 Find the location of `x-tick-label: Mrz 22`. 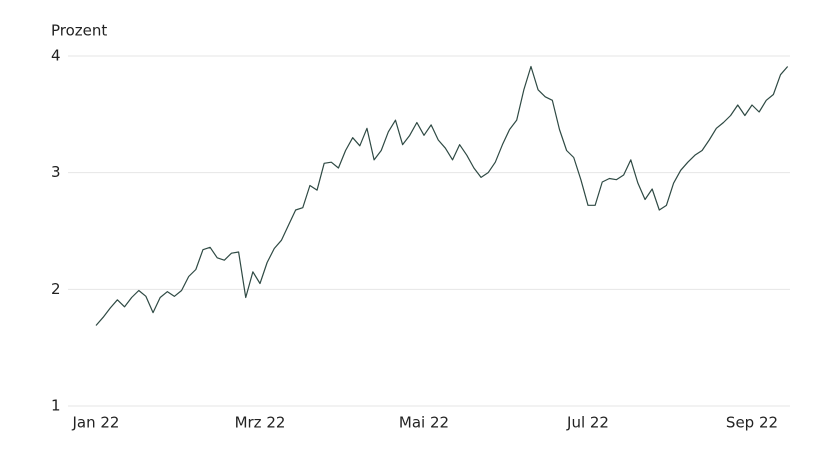

x-tick-label: Mrz 22 is located at coordinates (260, 423).